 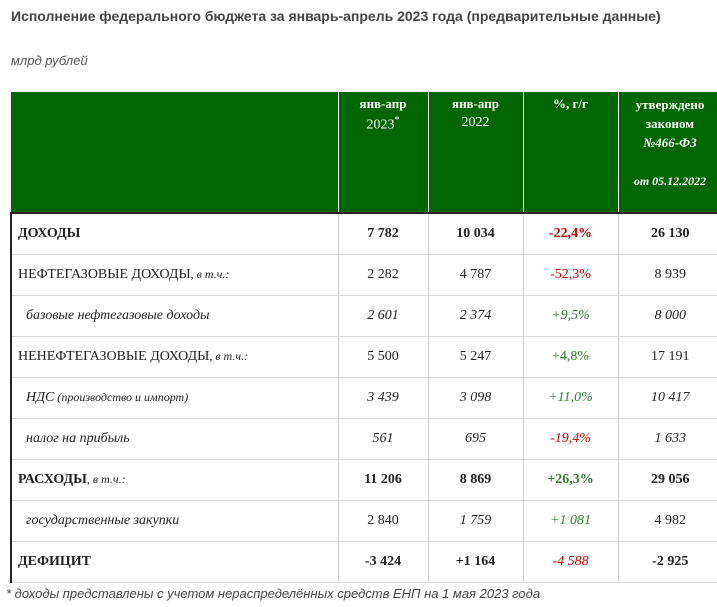 I want to click on table-row-profit-tax: налог на прибыль 561 695 -19,4% 1 633, so click(x=363, y=439).